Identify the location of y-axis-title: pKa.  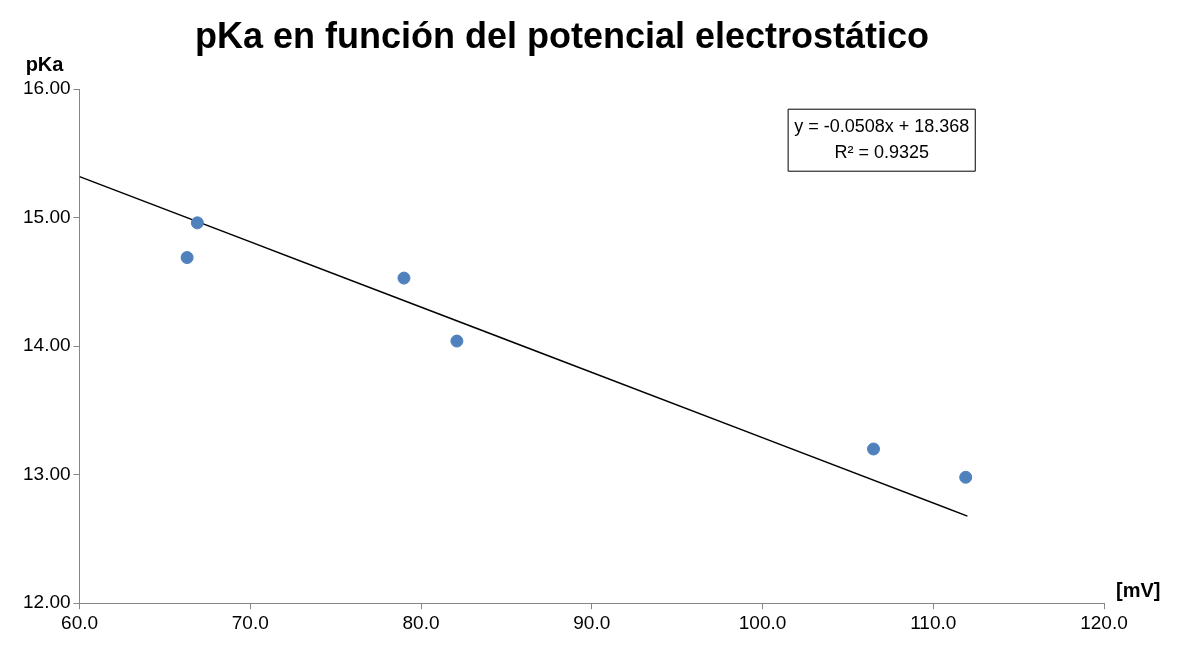
(45, 63).